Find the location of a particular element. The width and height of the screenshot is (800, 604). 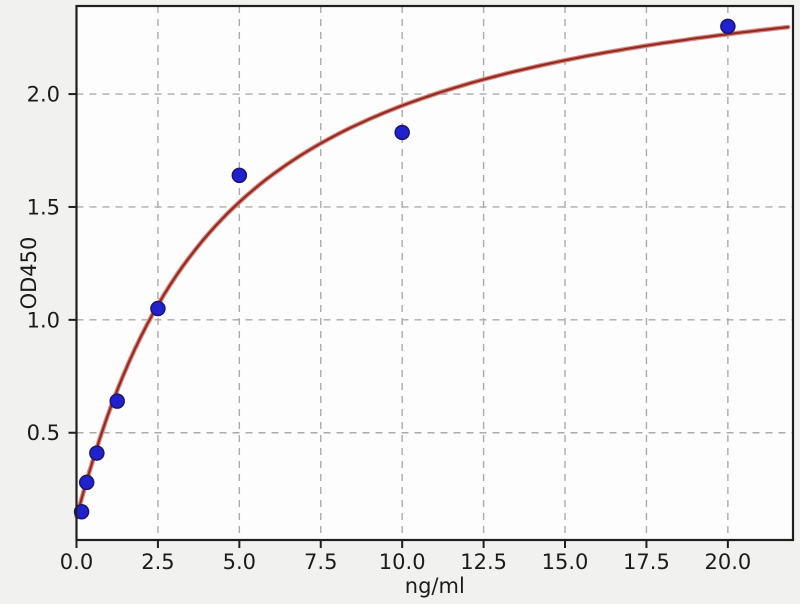

y-tick-label: 1.0 is located at coordinates (43, 320).